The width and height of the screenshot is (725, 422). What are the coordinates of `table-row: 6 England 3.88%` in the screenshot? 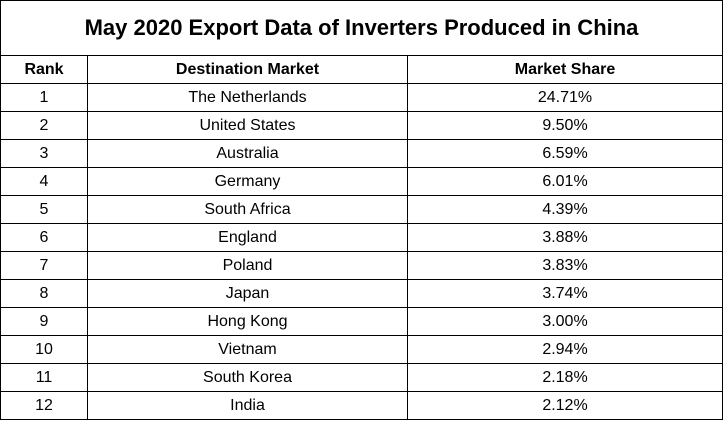 It's located at (362, 237).